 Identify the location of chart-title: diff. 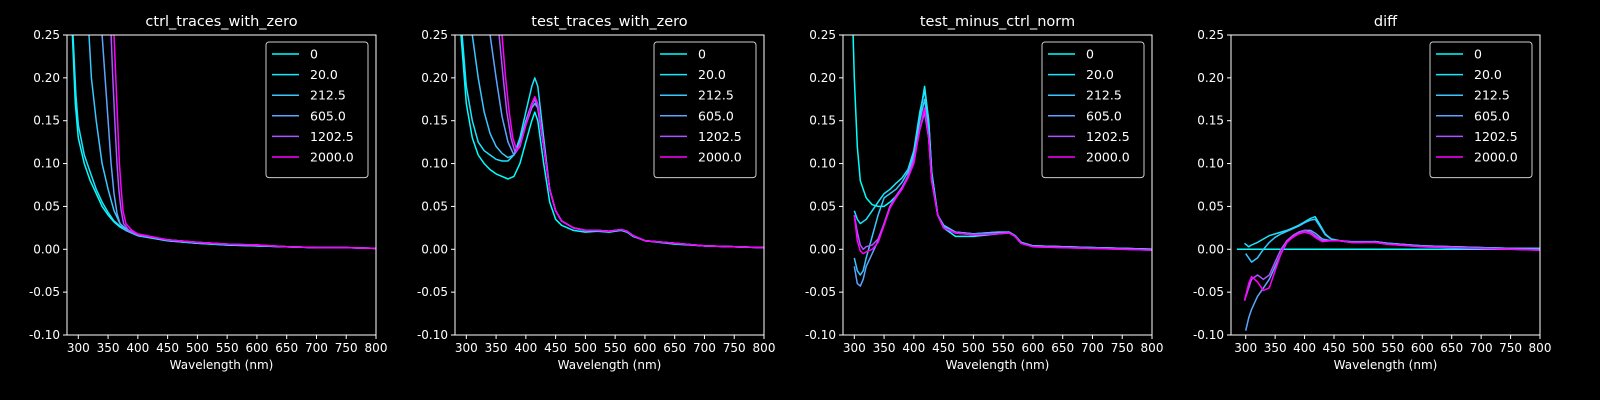
(1386, 22).